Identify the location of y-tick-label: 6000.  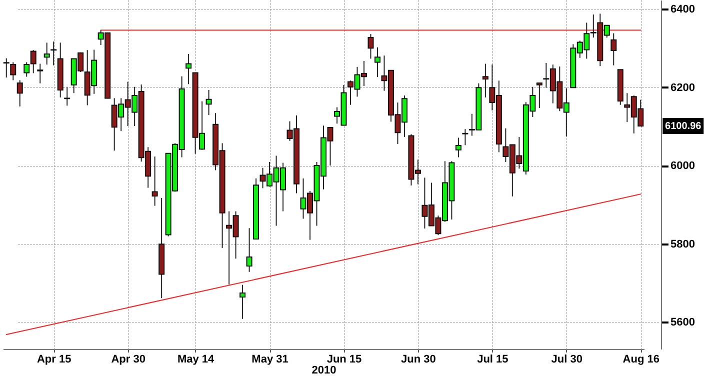
(682, 166).